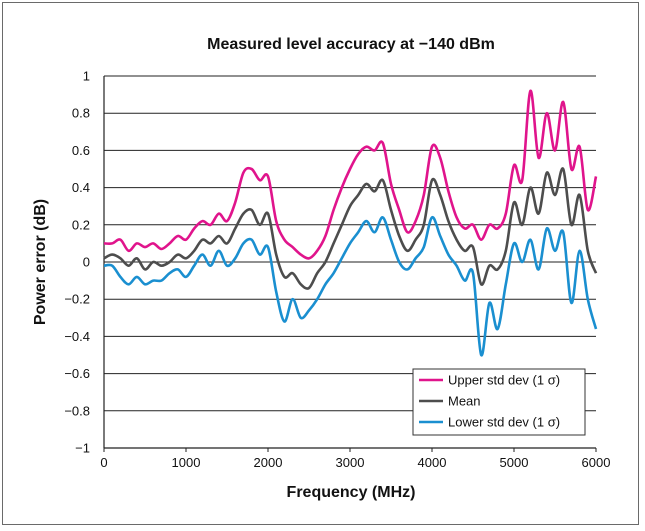 This screenshot has width=645, height=531. Describe the element at coordinates (504, 380) in the screenshot. I see `legend-label: Upper std dev (1 σ)` at that location.